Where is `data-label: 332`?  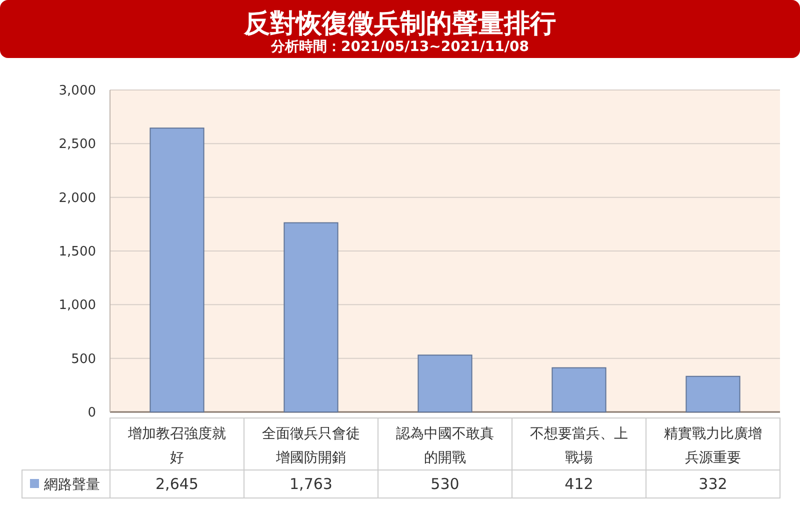
data-label: 332 is located at coordinates (713, 484).